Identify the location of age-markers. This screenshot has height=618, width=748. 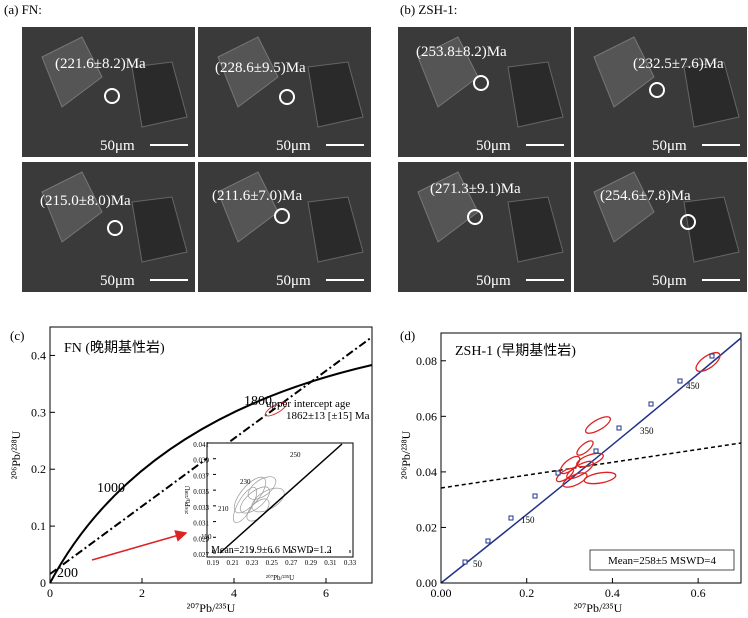
(588, 459).